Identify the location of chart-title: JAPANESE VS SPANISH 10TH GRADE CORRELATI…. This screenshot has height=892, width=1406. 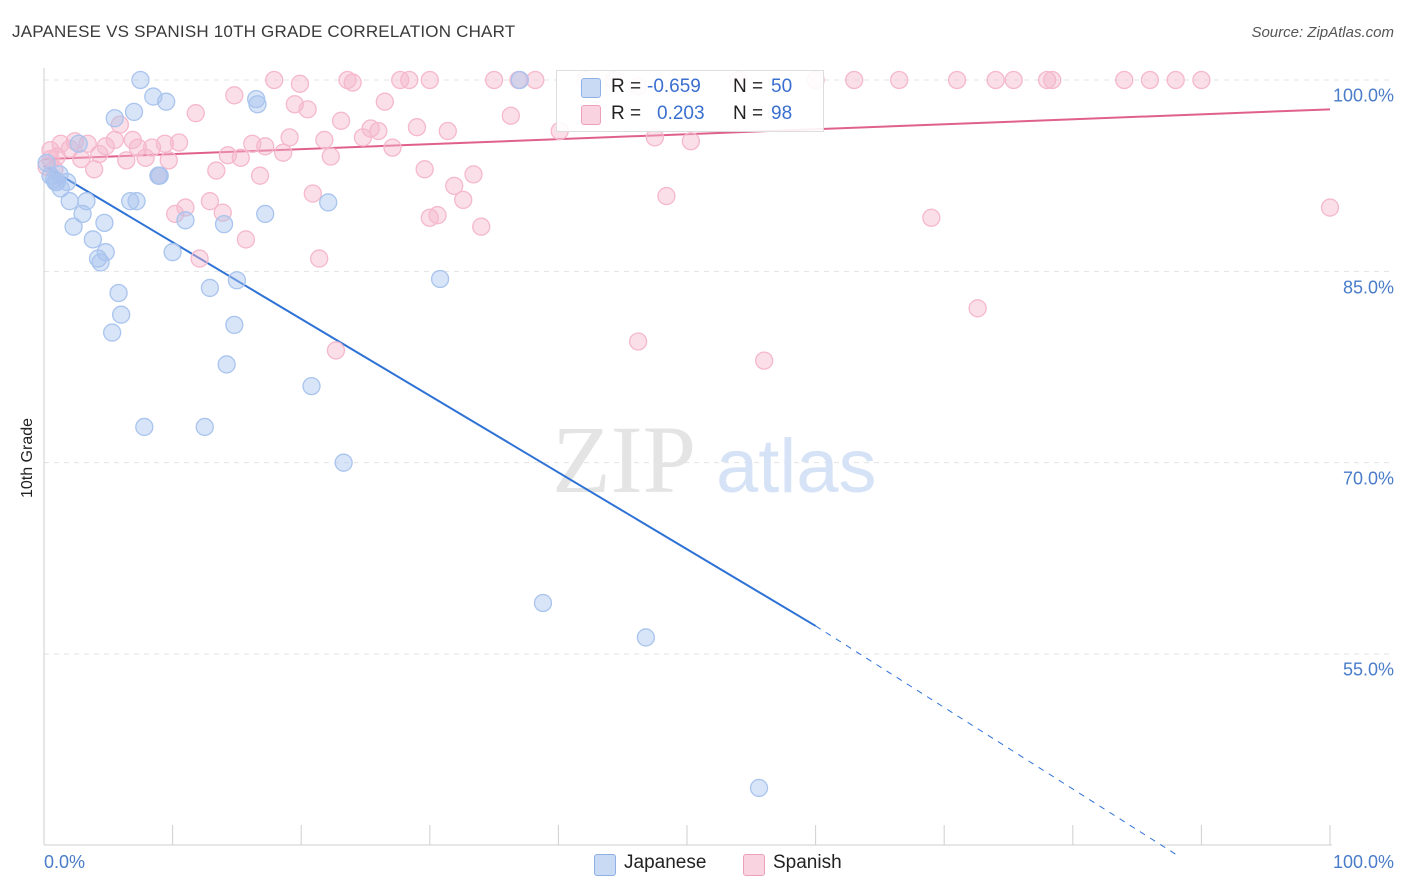
(264, 31).